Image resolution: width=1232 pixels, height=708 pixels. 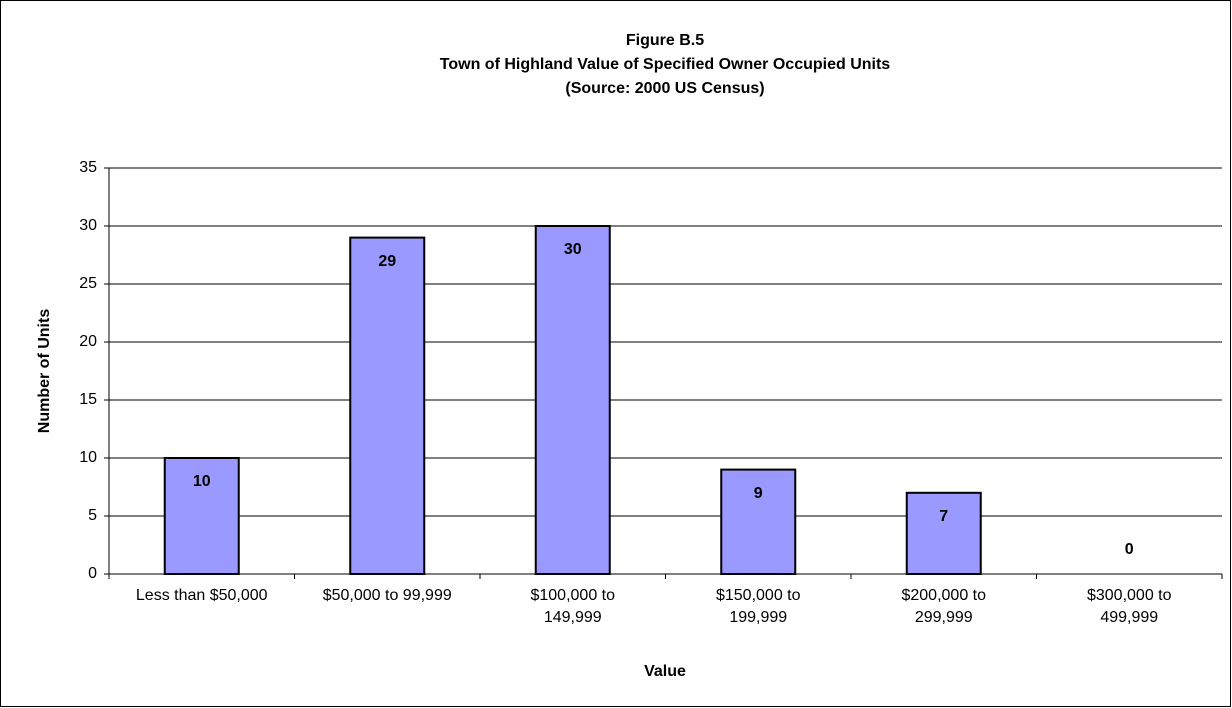 I want to click on x-tick-label: 299,999, so click(x=944, y=617).